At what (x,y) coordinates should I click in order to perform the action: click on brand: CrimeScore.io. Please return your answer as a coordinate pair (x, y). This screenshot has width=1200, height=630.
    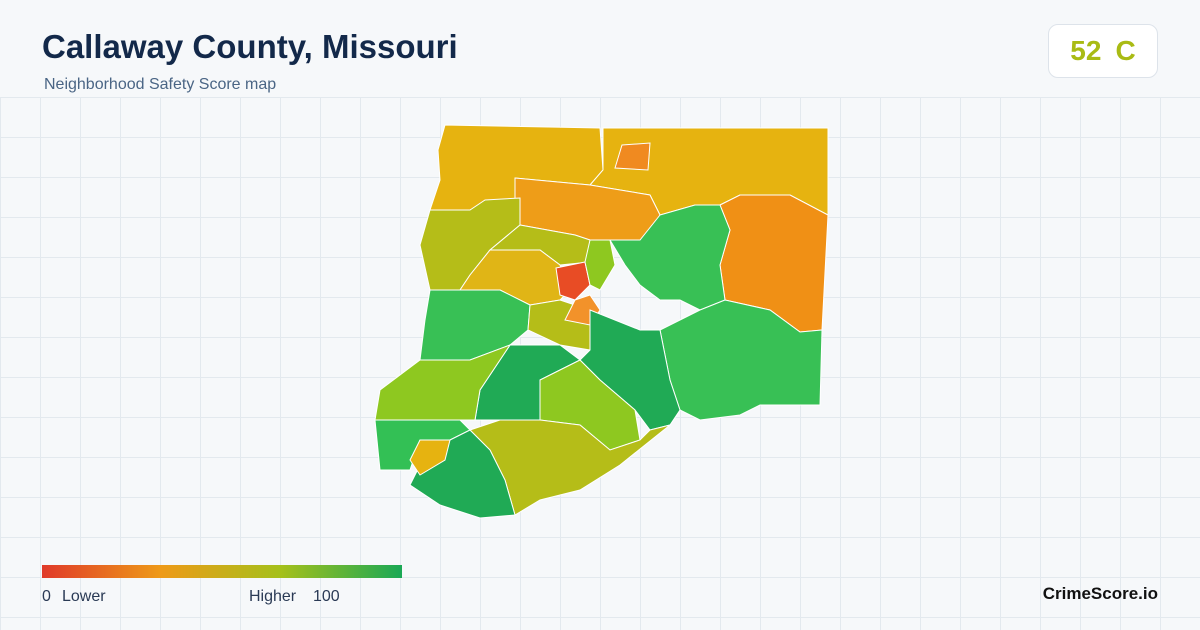
    Looking at the image, I should click on (1100, 593).